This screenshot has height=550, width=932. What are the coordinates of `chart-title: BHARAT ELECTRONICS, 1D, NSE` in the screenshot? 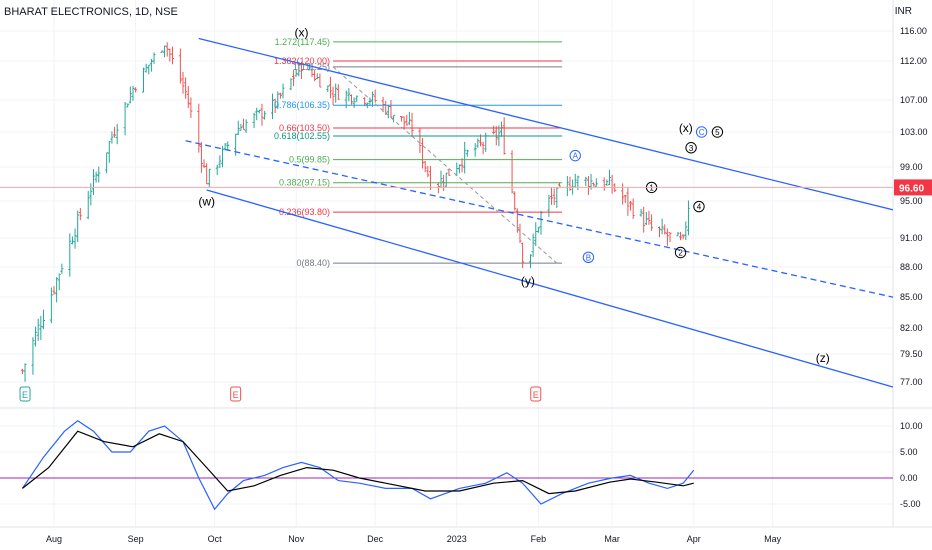 It's located at (91, 12).